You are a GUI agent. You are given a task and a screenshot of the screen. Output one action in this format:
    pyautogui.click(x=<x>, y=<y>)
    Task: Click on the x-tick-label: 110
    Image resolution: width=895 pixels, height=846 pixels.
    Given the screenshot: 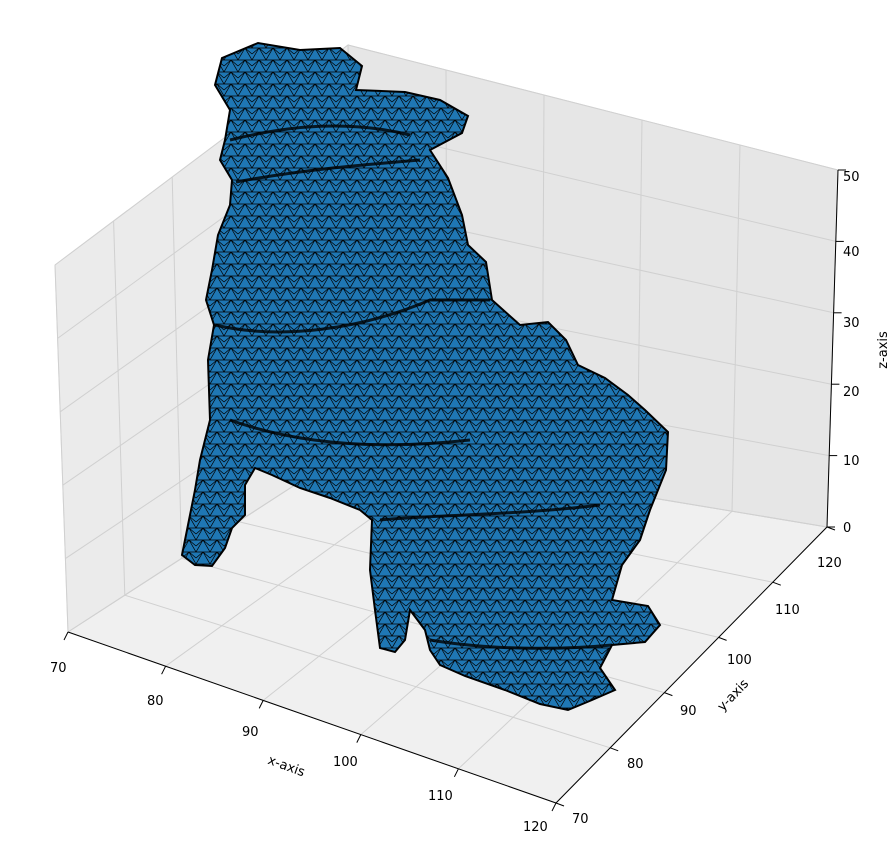 What is the action you would take?
    pyautogui.click(x=440, y=796)
    